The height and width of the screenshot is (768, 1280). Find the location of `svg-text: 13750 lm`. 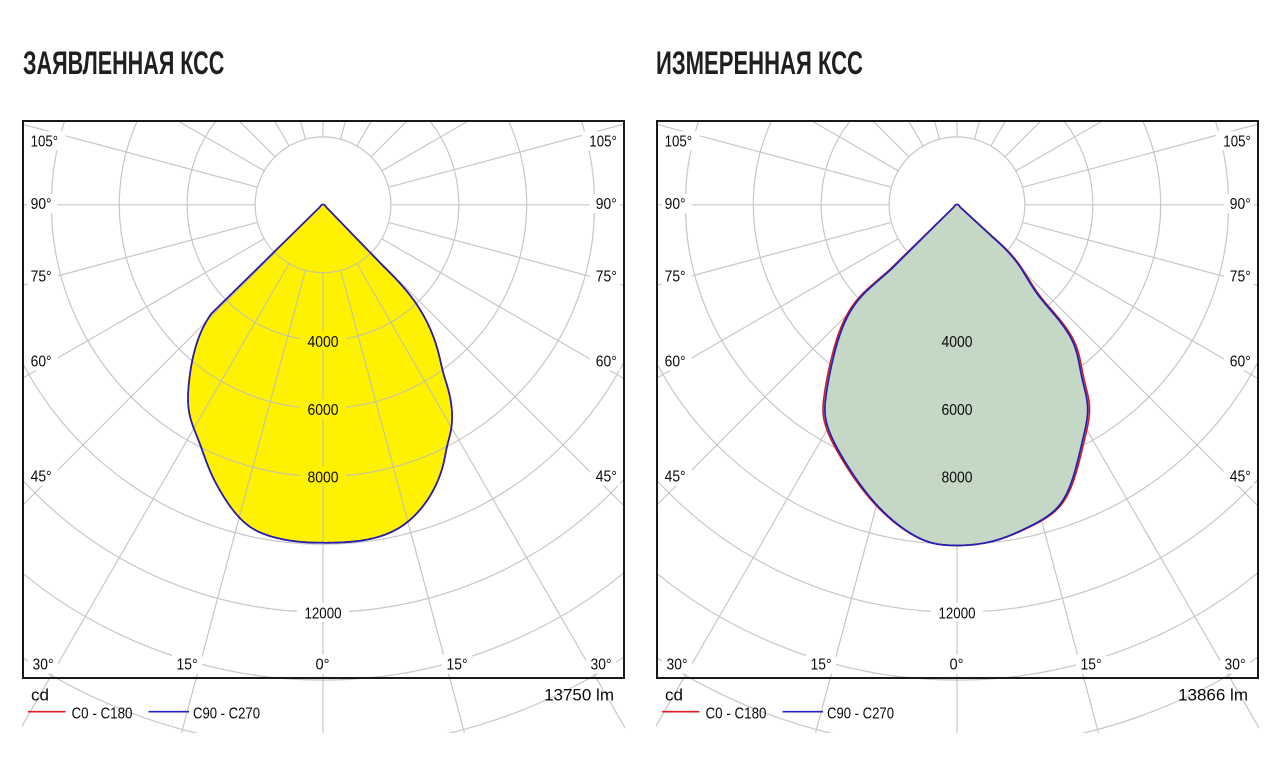

svg-text: 13750 lm is located at coordinates (579, 695).